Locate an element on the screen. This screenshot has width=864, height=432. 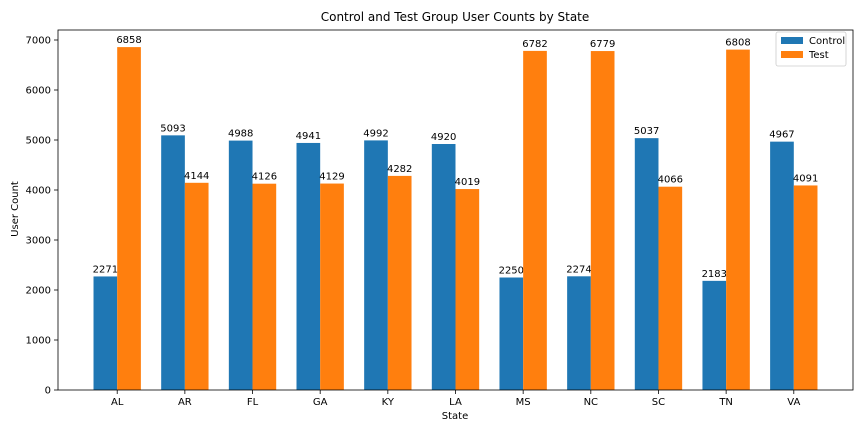
bar-control-ky is located at coordinates (376, 265).